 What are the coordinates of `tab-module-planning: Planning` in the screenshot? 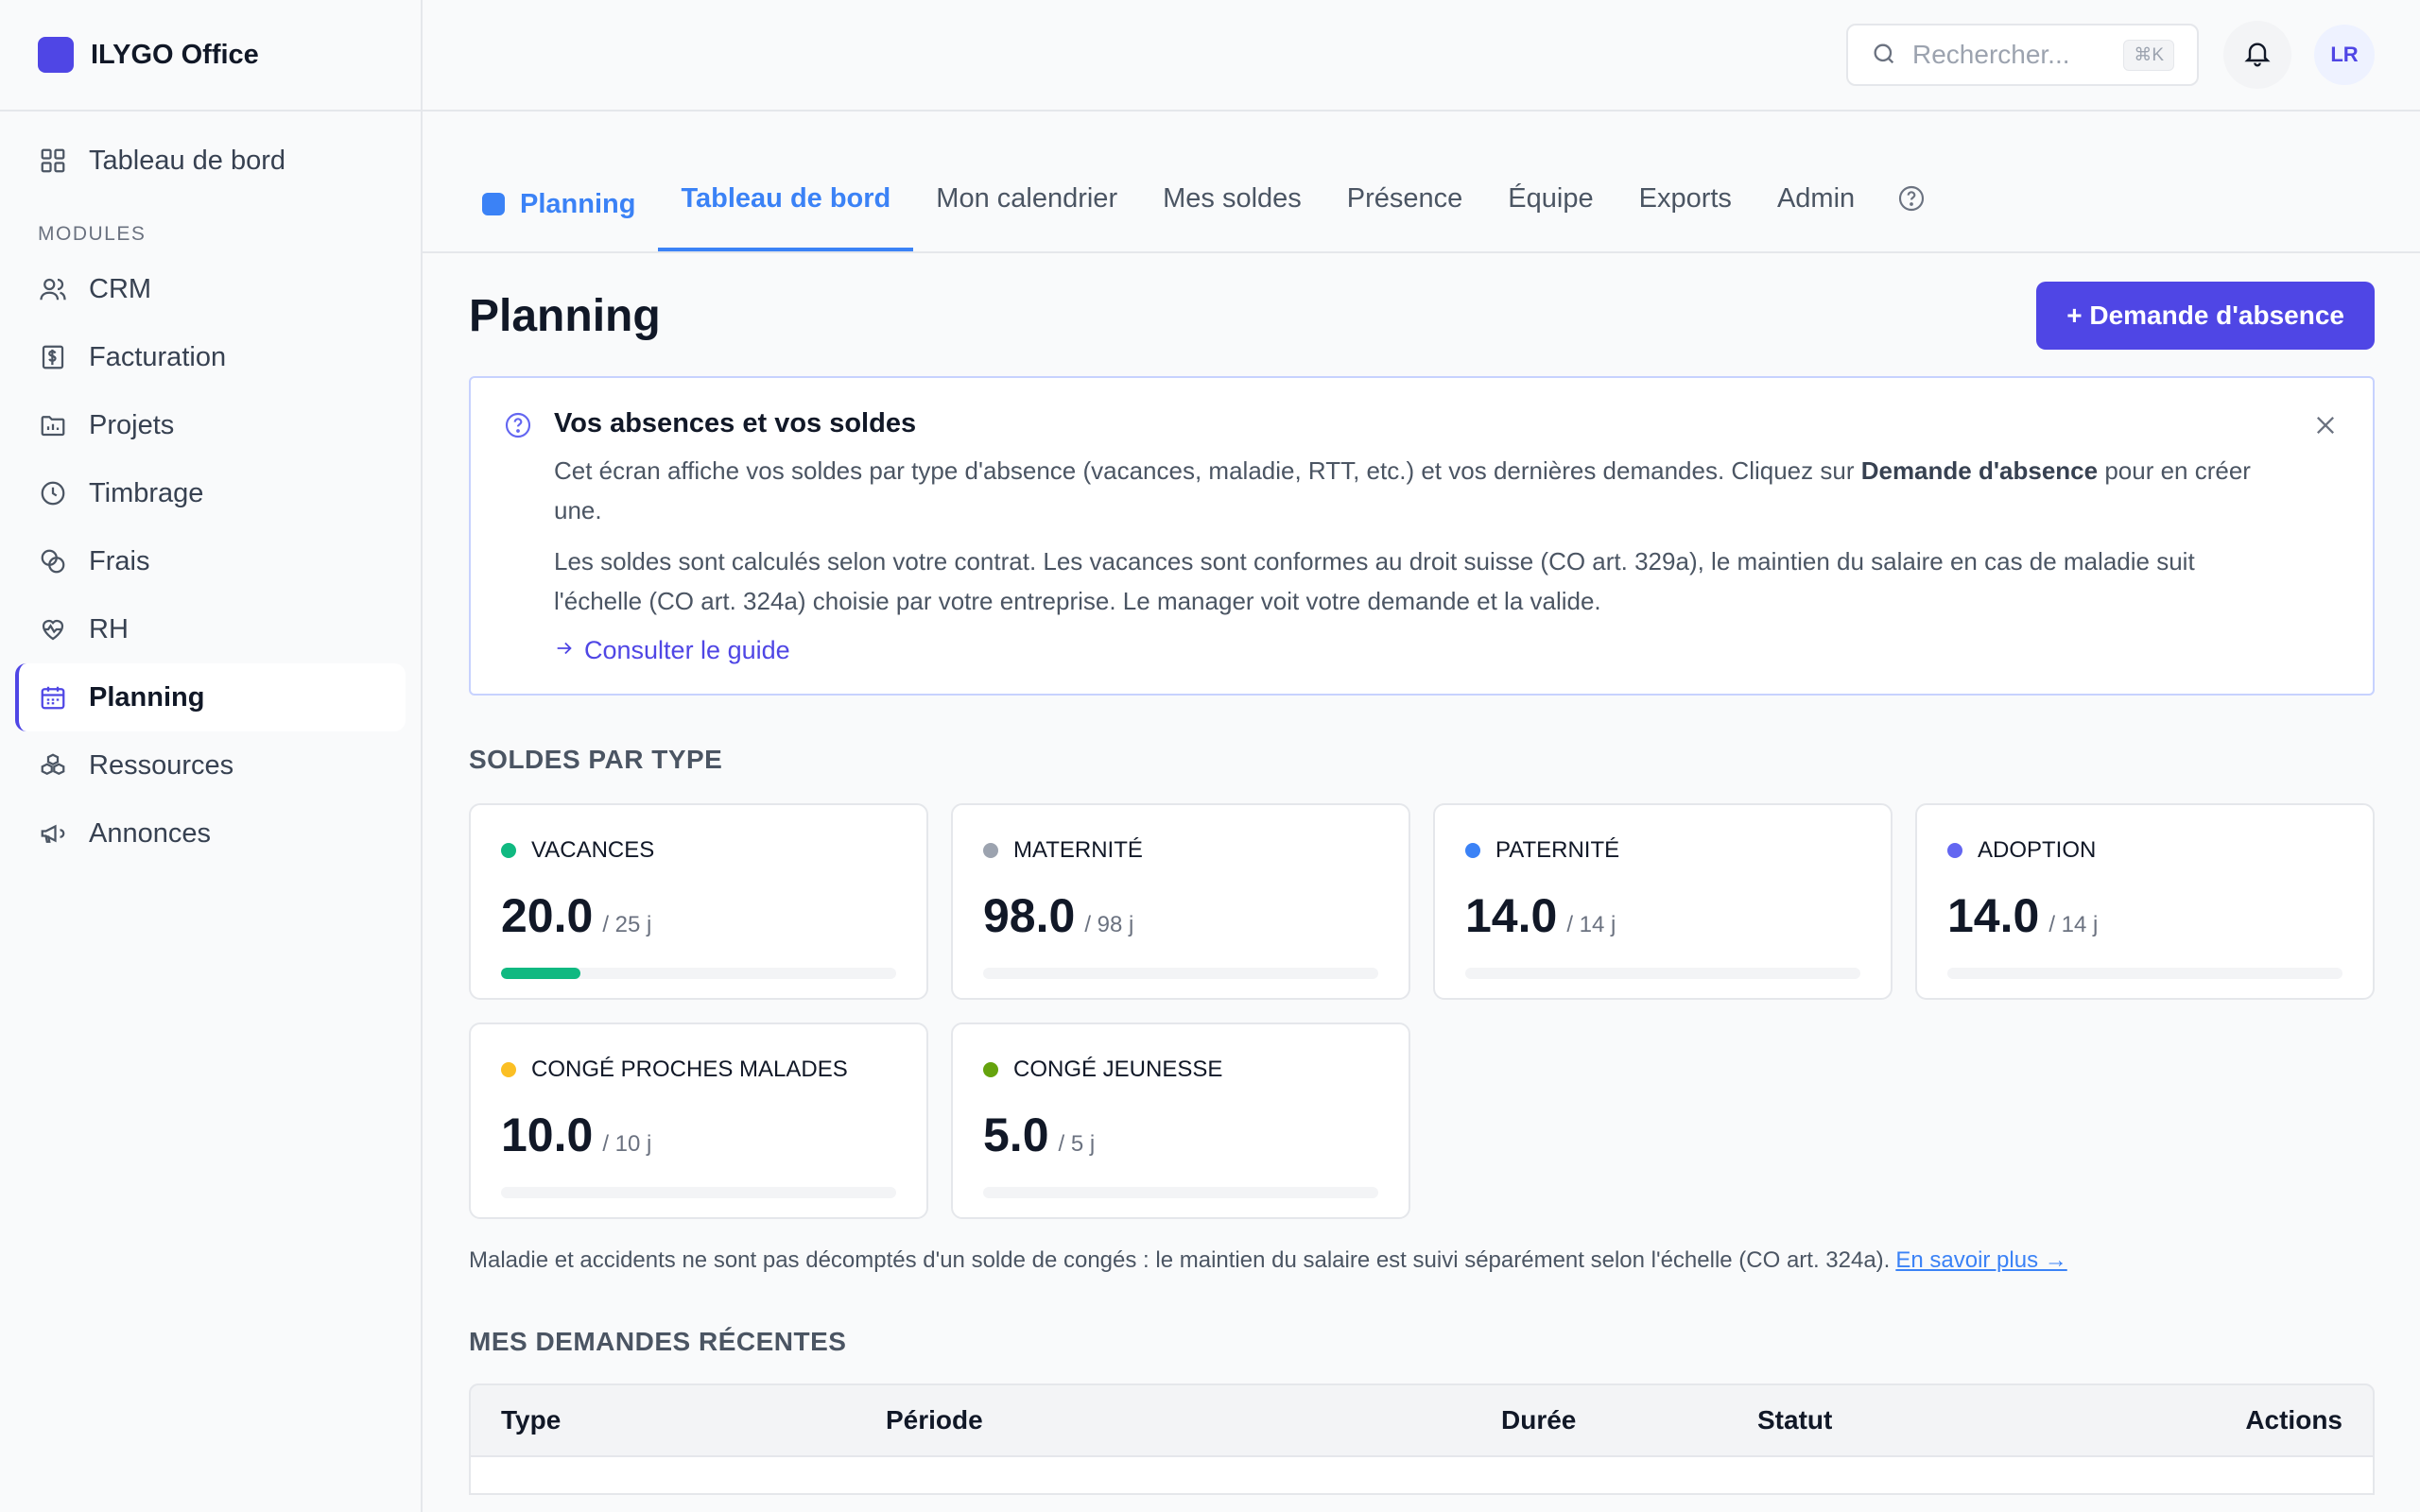 It's located at (563, 217).